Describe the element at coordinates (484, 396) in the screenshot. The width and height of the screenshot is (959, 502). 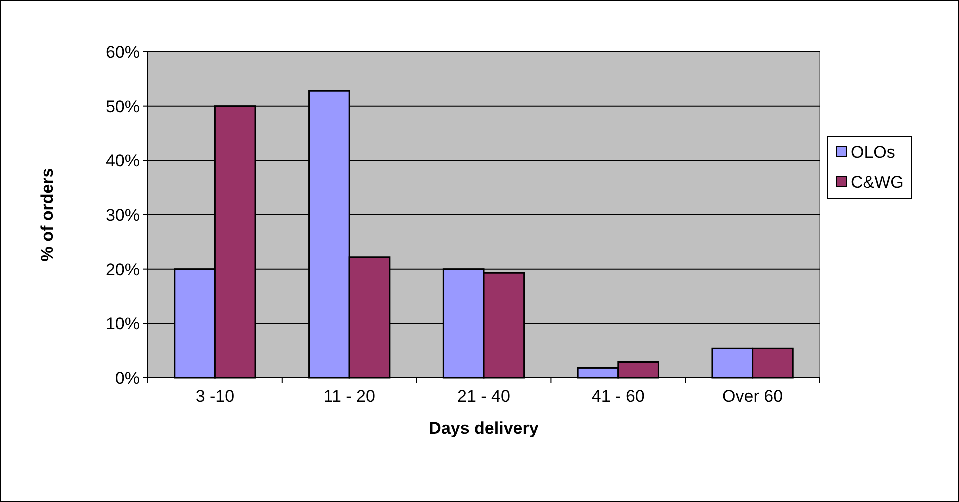
I see `x-tick-label: 21 - 40` at that location.